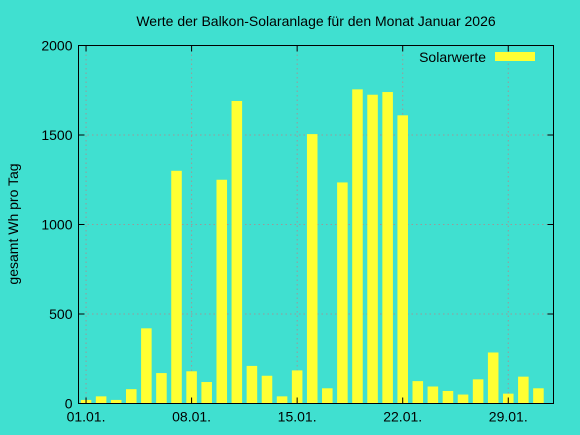 This screenshot has width=580, height=435. Describe the element at coordinates (69, 404) in the screenshot. I see `y-tick-label: 0` at that location.